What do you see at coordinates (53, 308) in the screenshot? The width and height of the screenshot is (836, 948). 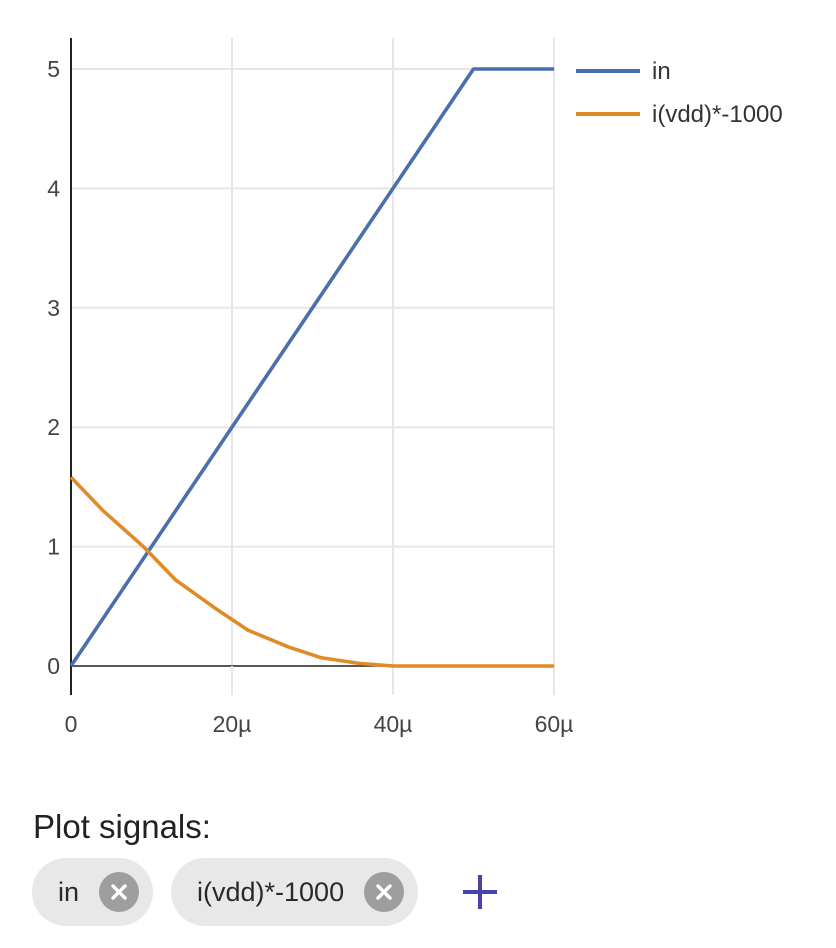 I see `y-tick-label: 3` at bounding box center [53, 308].